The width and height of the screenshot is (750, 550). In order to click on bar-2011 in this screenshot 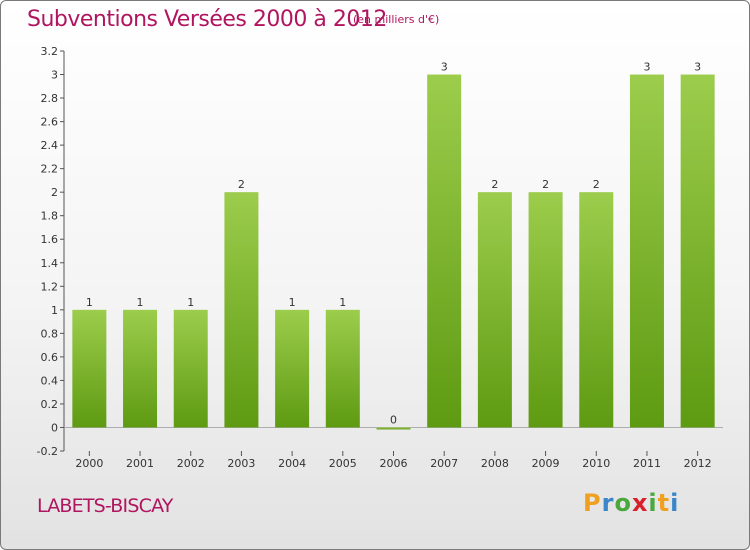, I will do `click(646, 251)`.